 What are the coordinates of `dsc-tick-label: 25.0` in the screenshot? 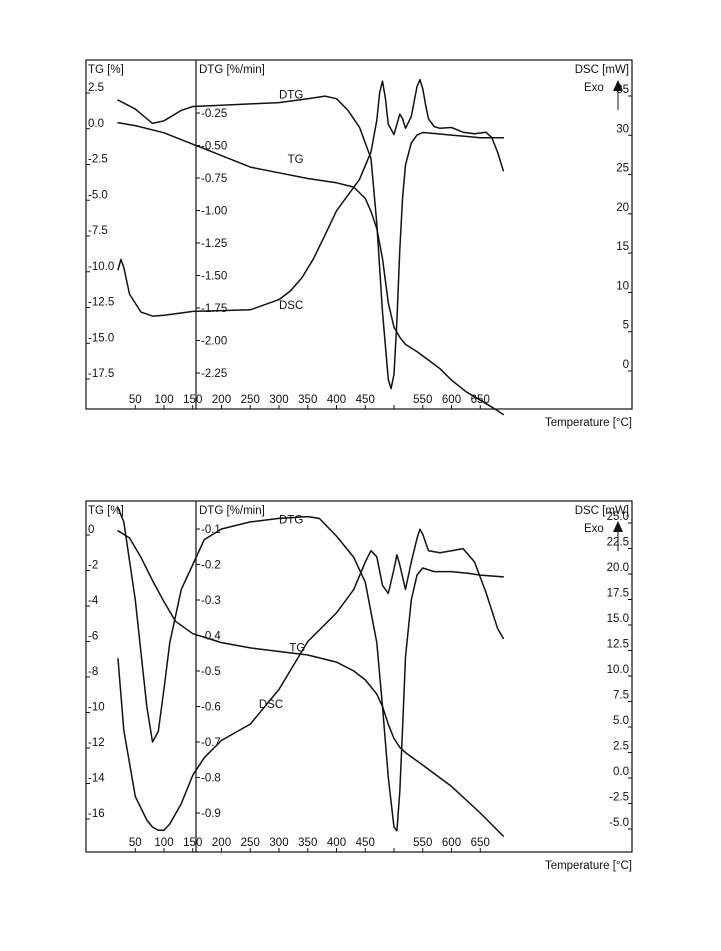 It's located at (618, 517).